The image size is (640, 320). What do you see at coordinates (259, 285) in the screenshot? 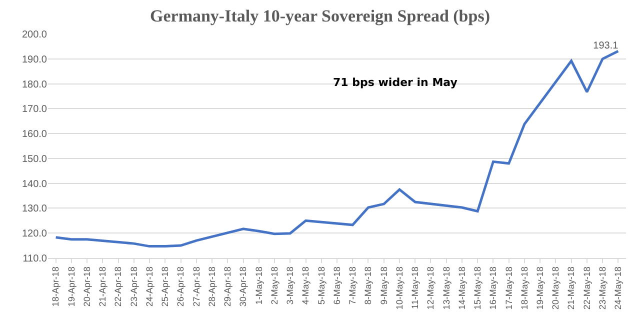
I see `x-tick-label: 1-May-18` at bounding box center [259, 285].